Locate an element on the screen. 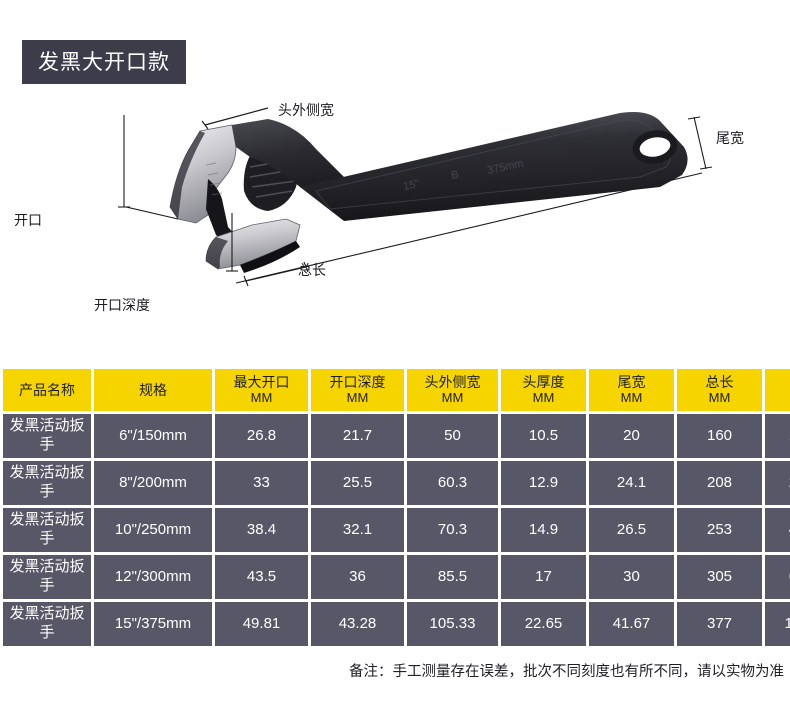  cell-tail-width: 20 is located at coordinates (631, 436).